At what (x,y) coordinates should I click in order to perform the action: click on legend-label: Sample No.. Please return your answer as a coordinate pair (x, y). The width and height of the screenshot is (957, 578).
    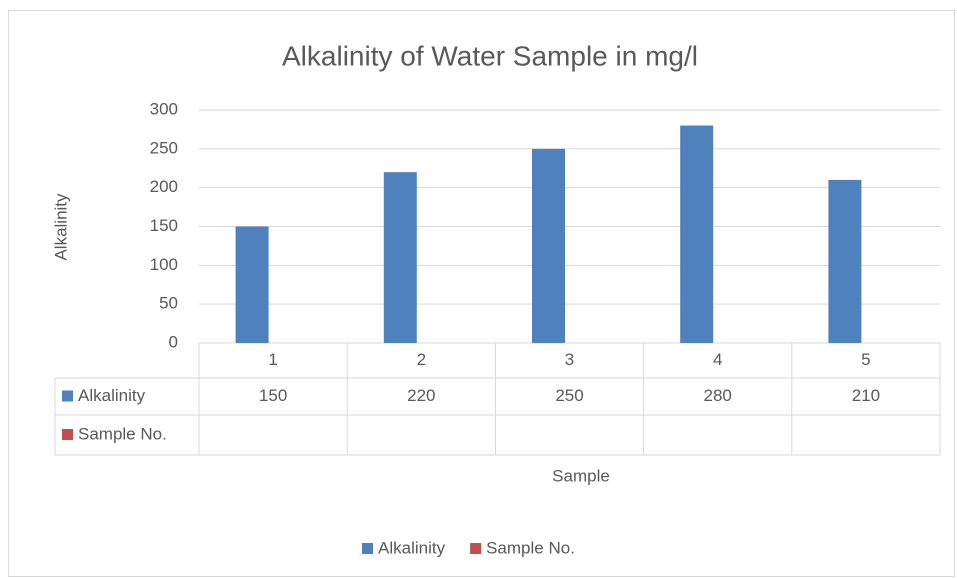
    Looking at the image, I should click on (530, 547).